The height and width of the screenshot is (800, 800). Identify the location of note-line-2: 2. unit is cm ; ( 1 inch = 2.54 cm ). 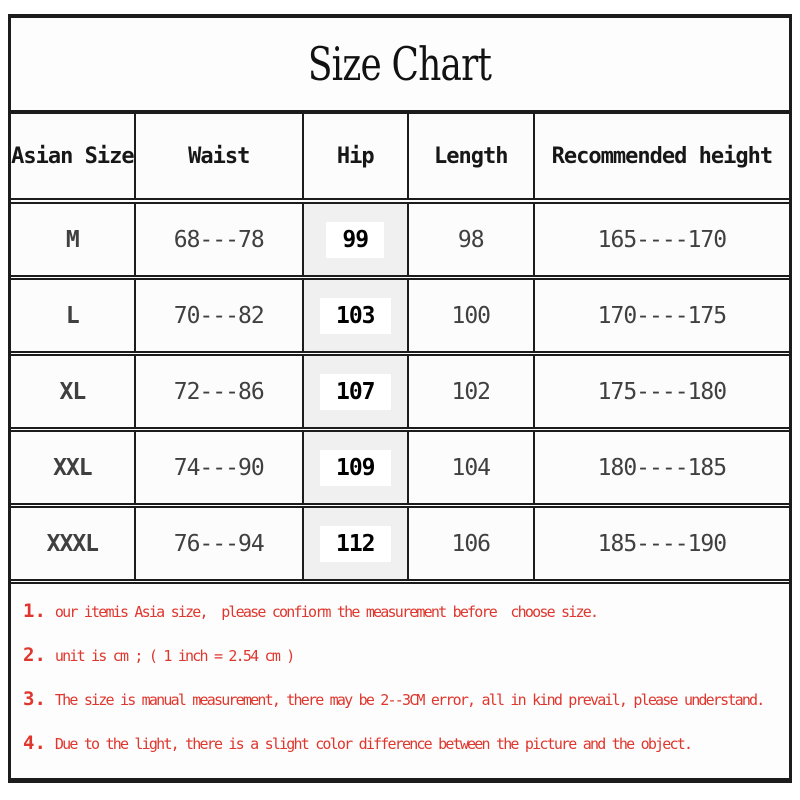
(402, 656).